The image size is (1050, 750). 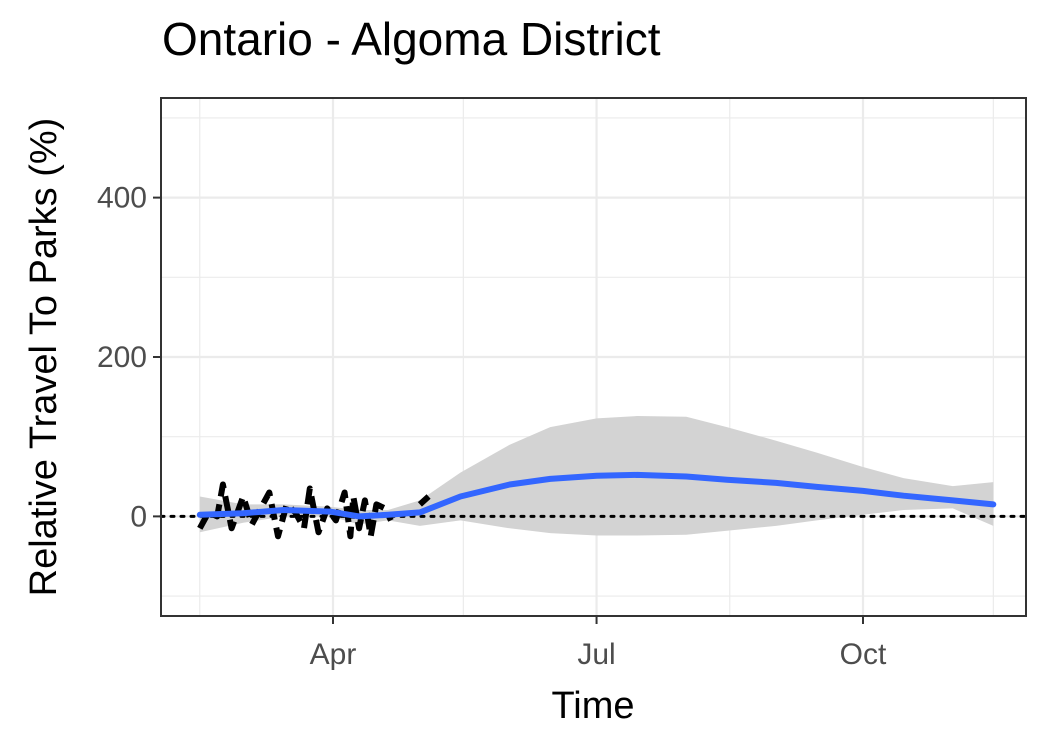 What do you see at coordinates (411, 39) in the screenshot?
I see `chart-title: Ontario - Algoma District` at bounding box center [411, 39].